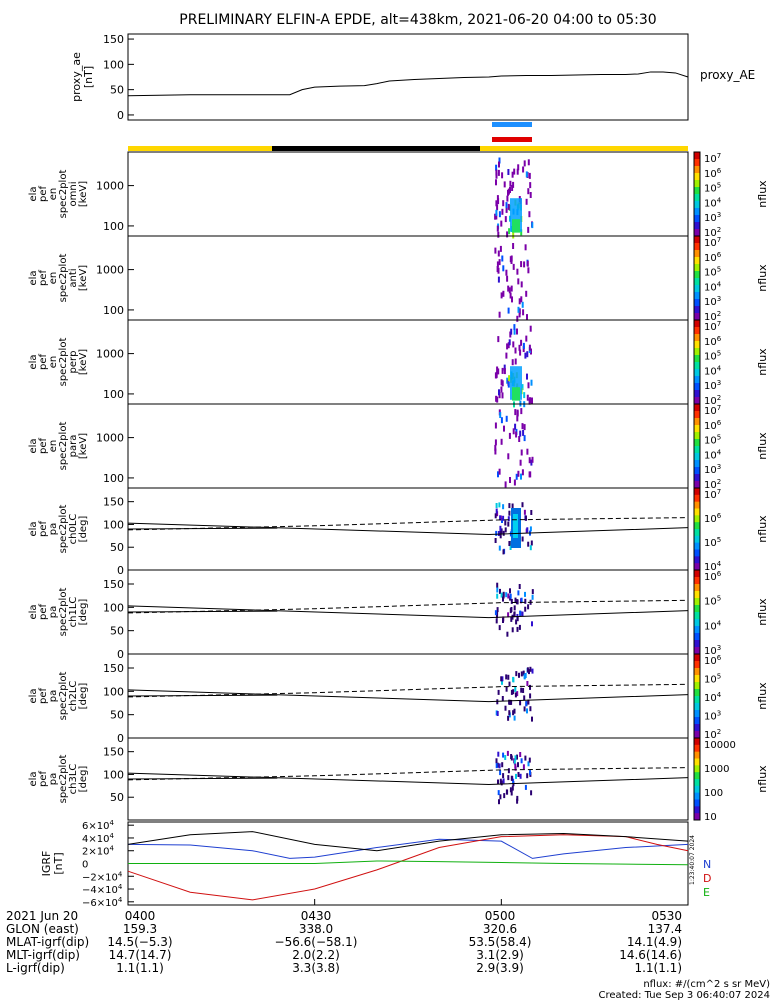 The image size is (775, 1000). I want to click on spectrogram-ylabel: pa, so click(53, 696).